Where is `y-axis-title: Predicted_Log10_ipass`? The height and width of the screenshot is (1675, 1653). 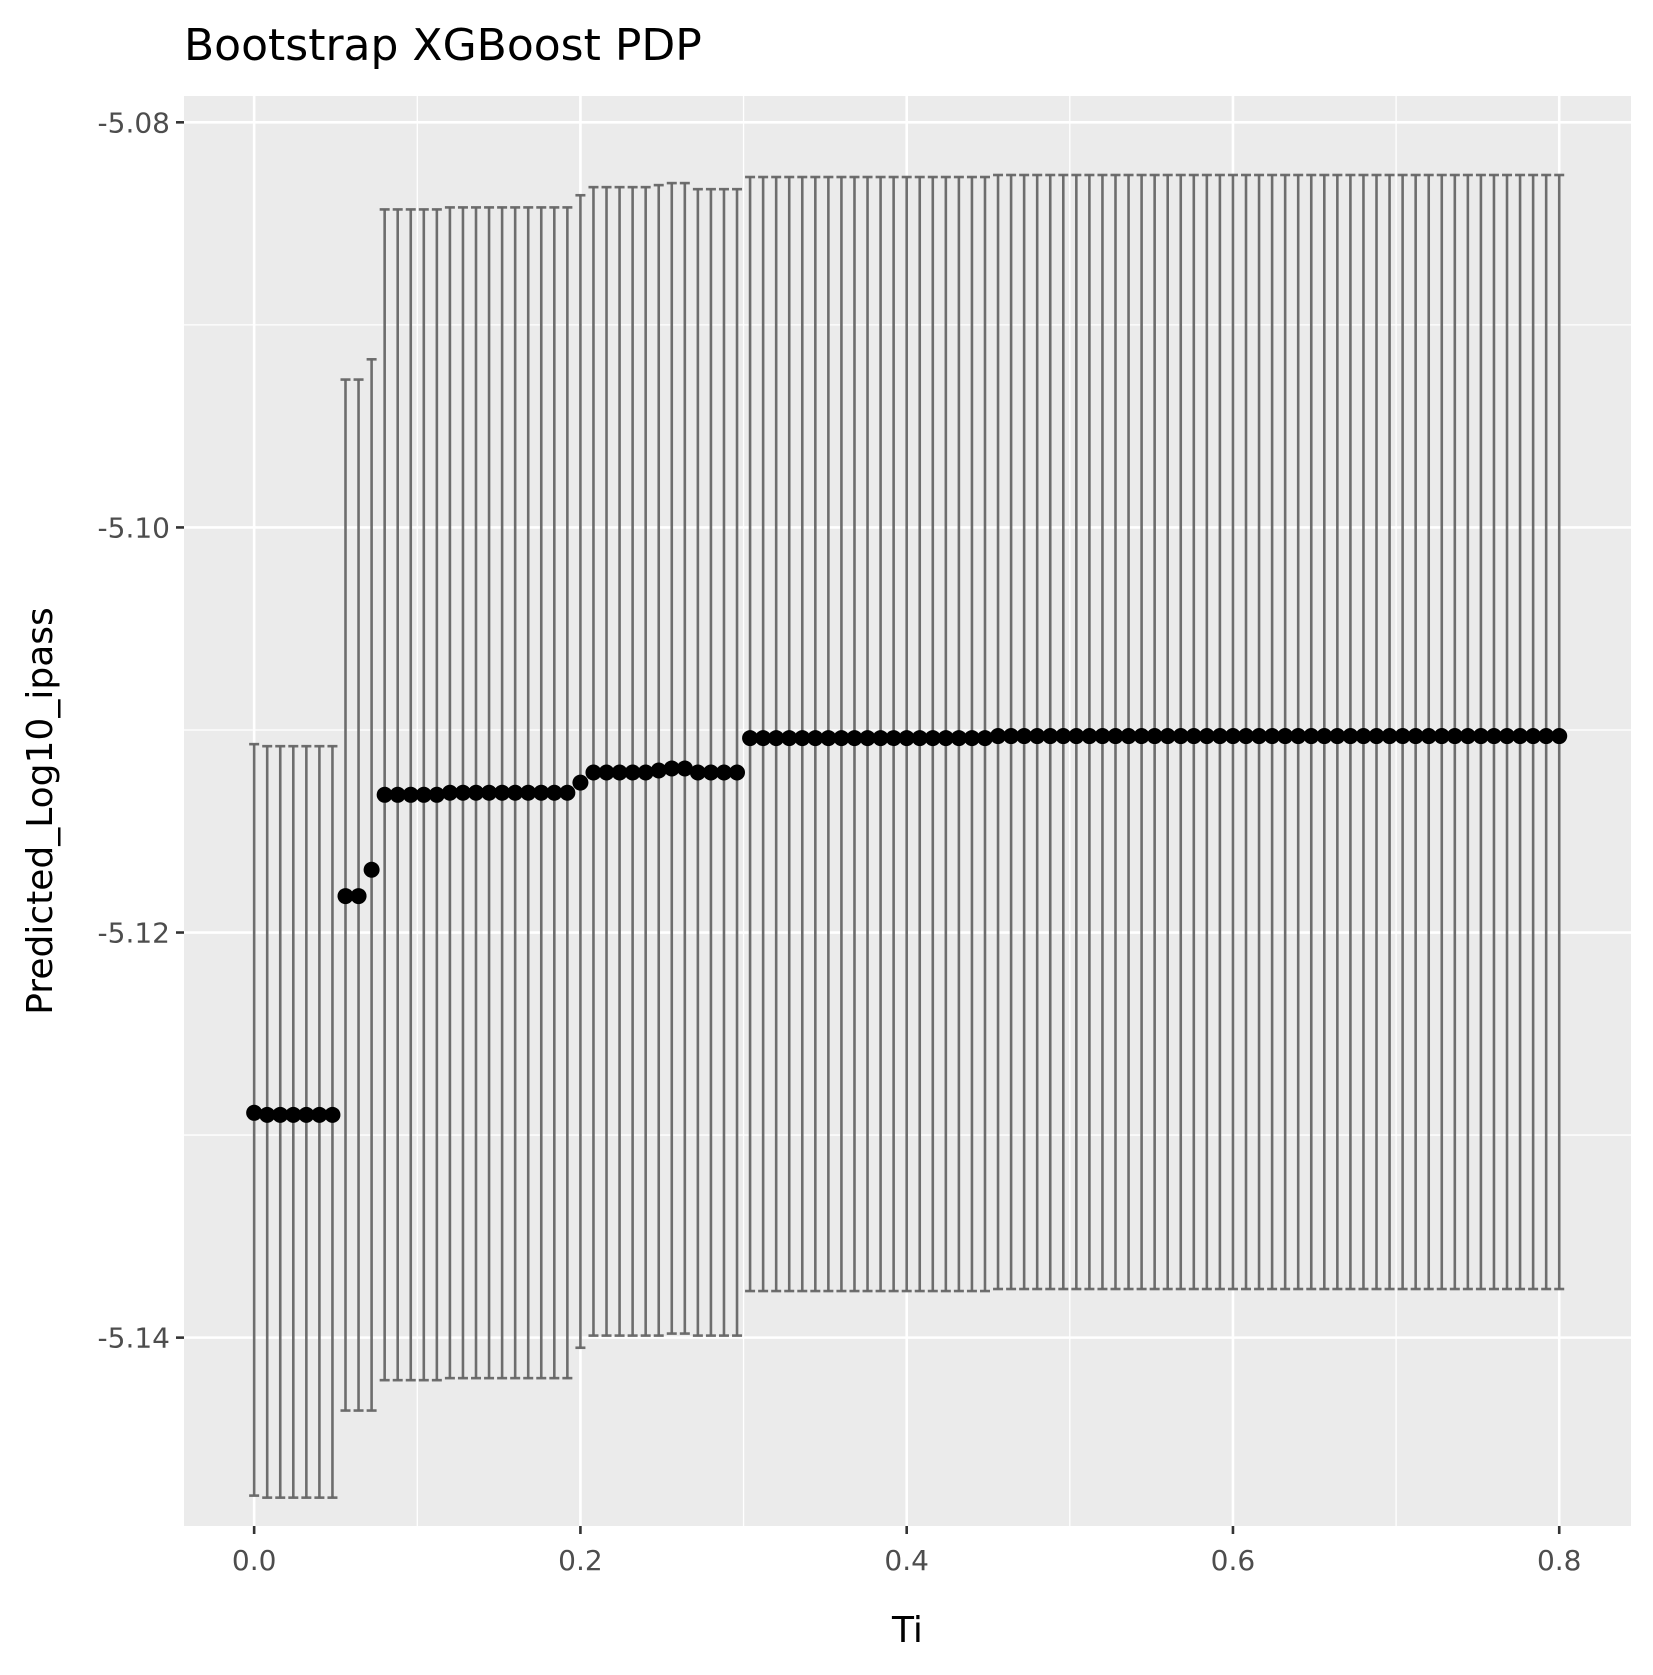
y-axis-title: Predicted_Log10_ipass is located at coordinates (40, 811).